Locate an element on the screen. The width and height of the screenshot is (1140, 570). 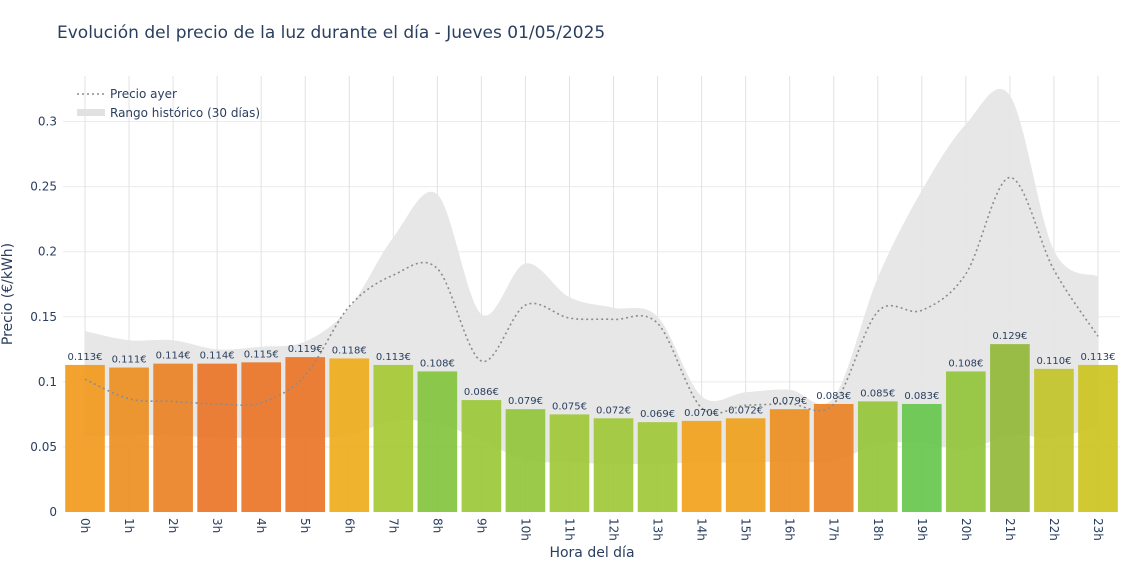
legend: Precio ayer Rango histórico (30 días) is located at coordinates (168, 103).